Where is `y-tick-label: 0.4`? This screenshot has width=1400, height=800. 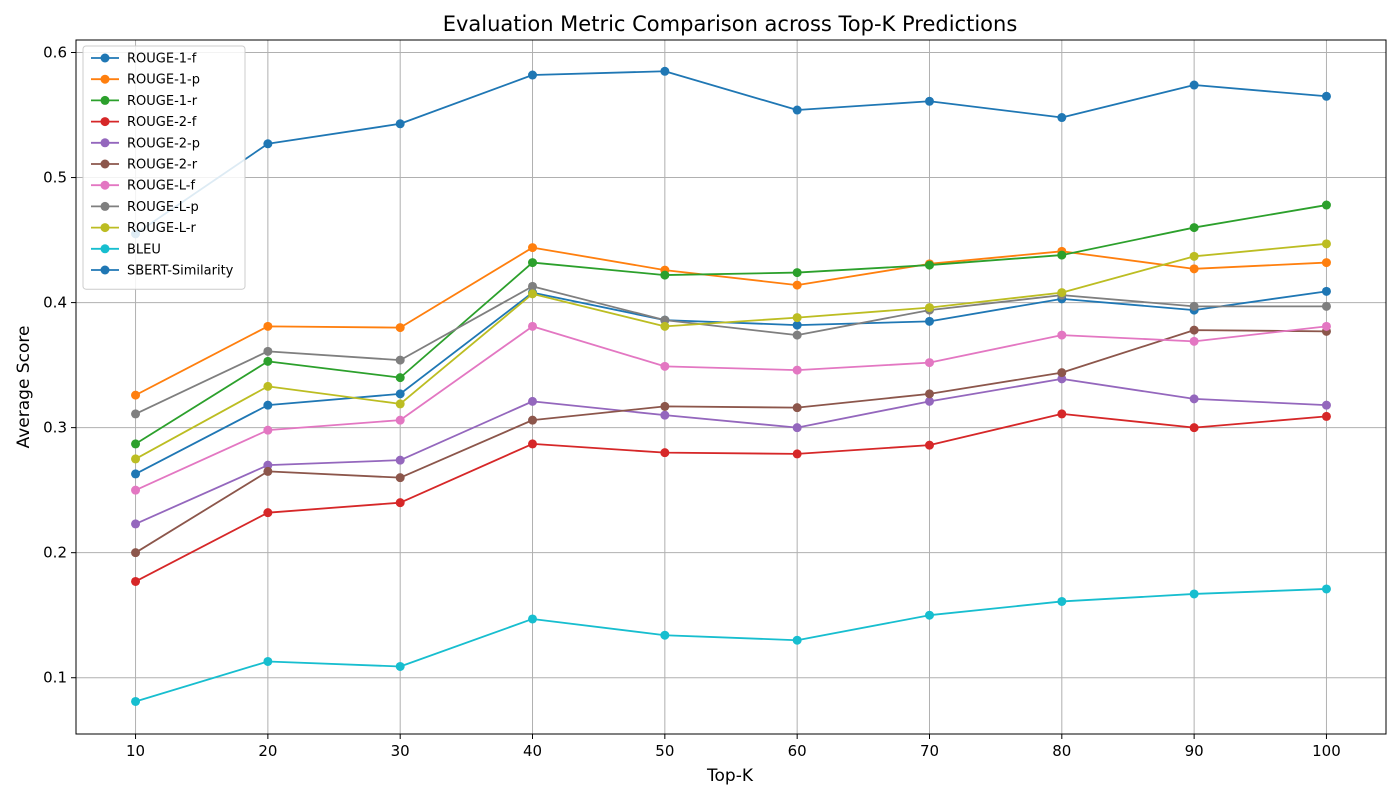 y-tick-label: 0.4 is located at coordinates (55, 303).